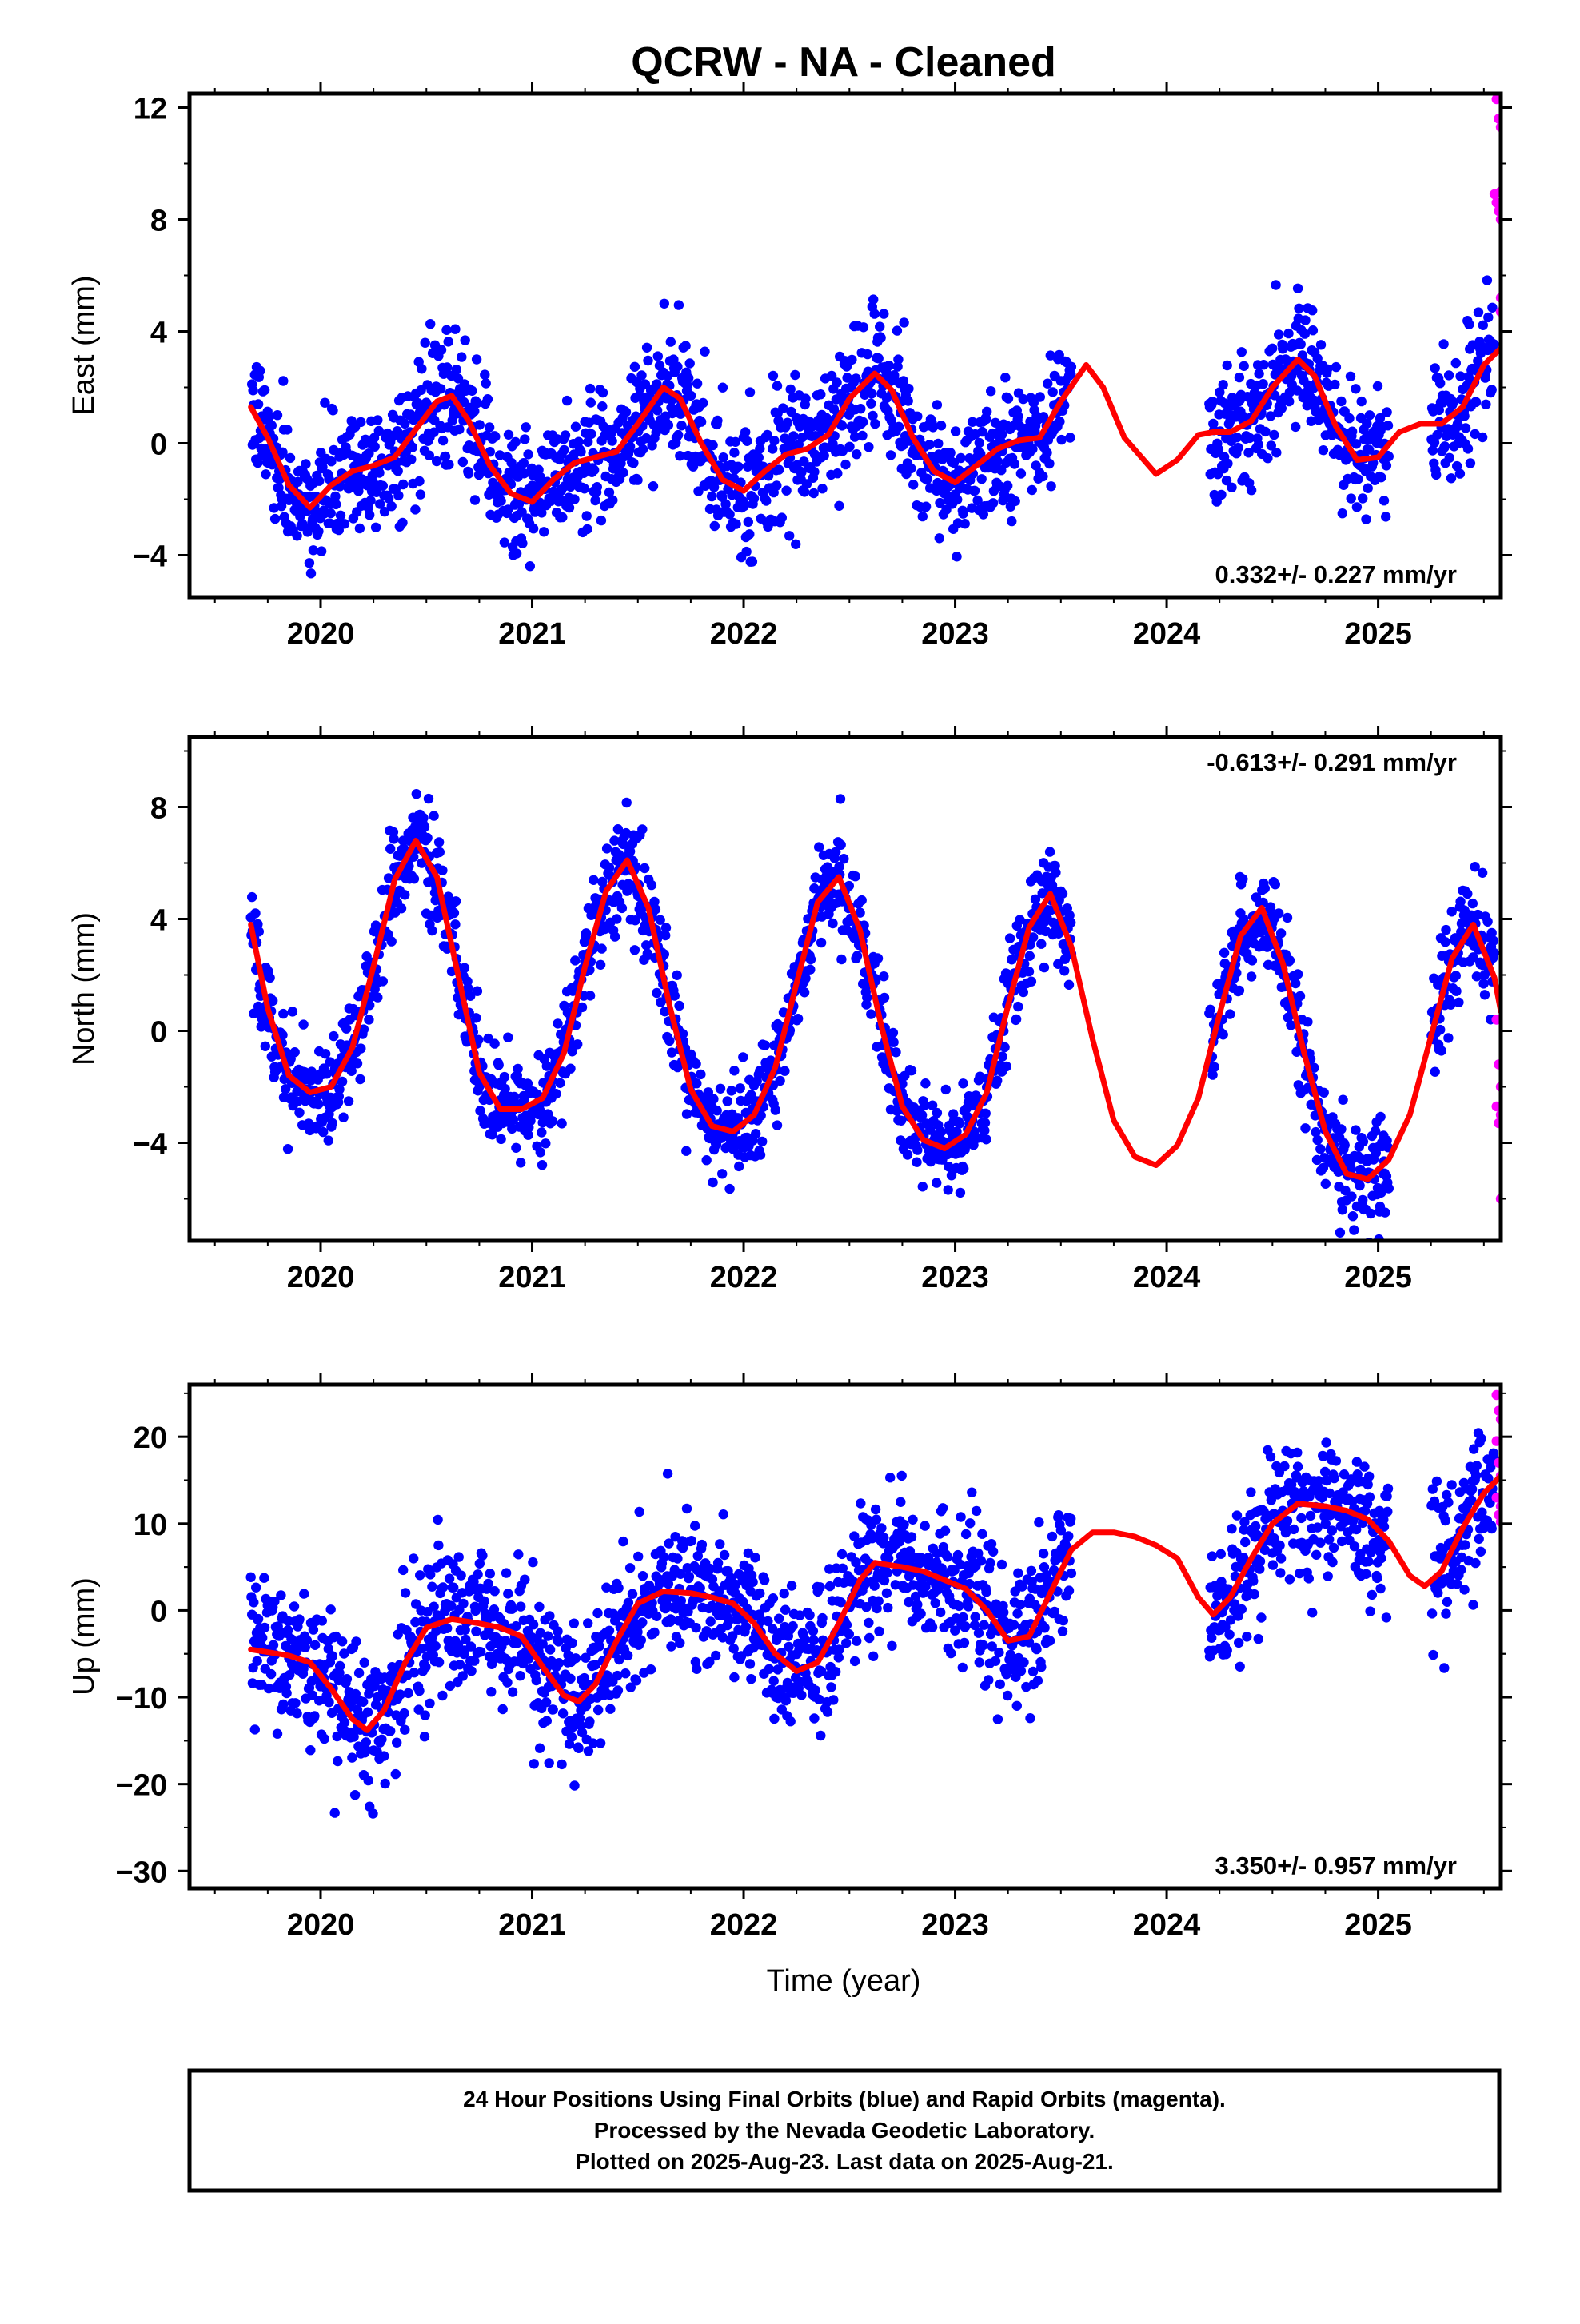  I want to click on y-tick-label: 8, so click(158, 222).